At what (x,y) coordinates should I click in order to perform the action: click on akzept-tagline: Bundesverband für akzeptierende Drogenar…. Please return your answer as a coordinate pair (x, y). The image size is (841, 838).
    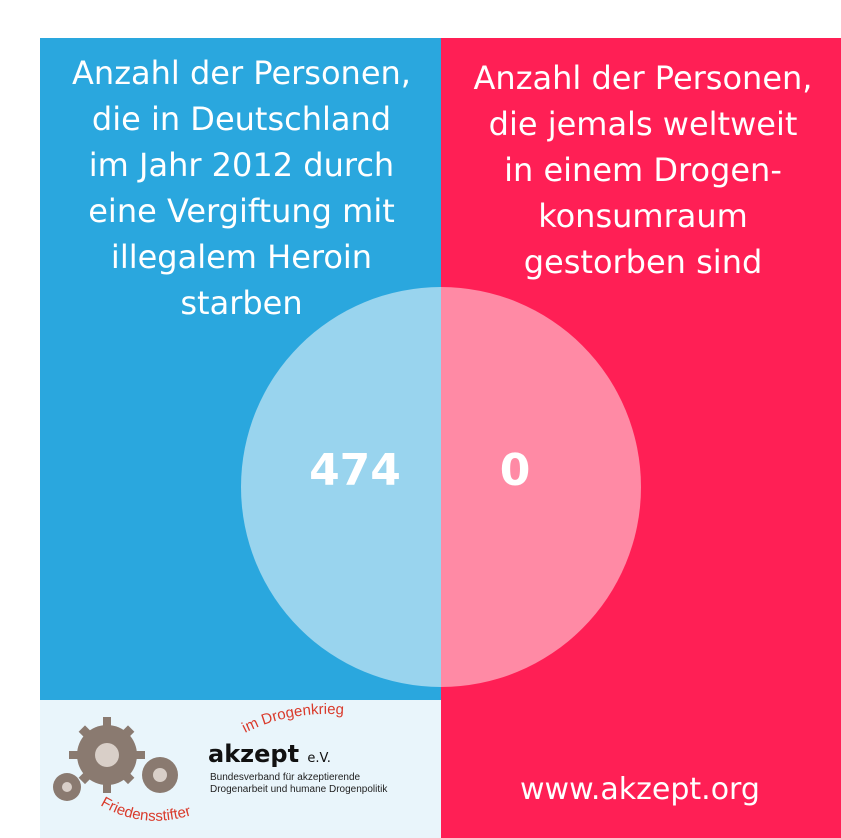
    Looking at the image, I should click on (298, 784).